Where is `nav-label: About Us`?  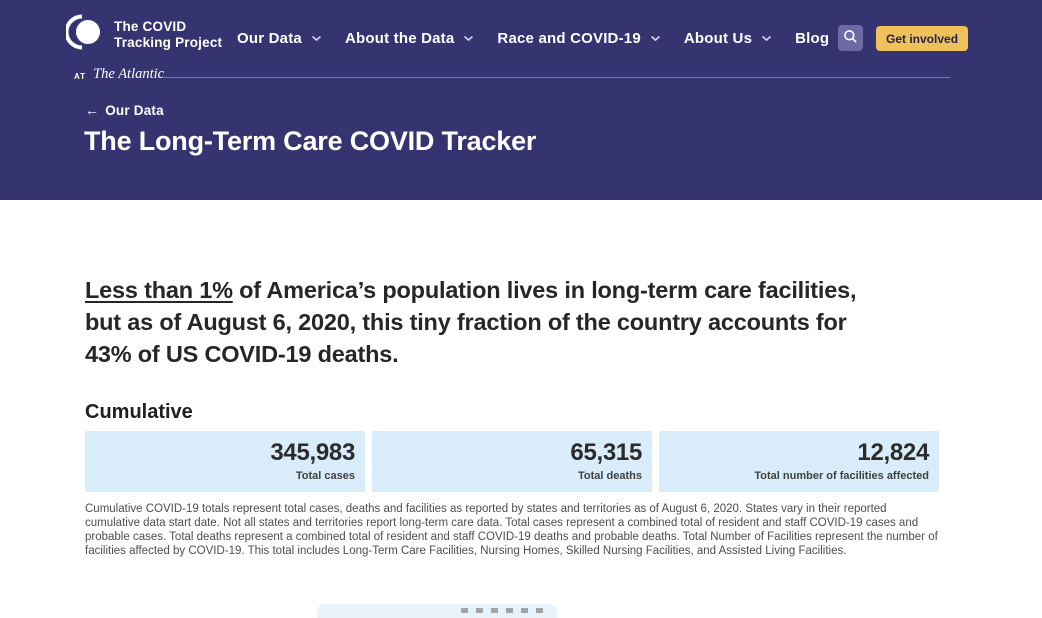
nav-label: About Us is located at coordinates (718, 38).